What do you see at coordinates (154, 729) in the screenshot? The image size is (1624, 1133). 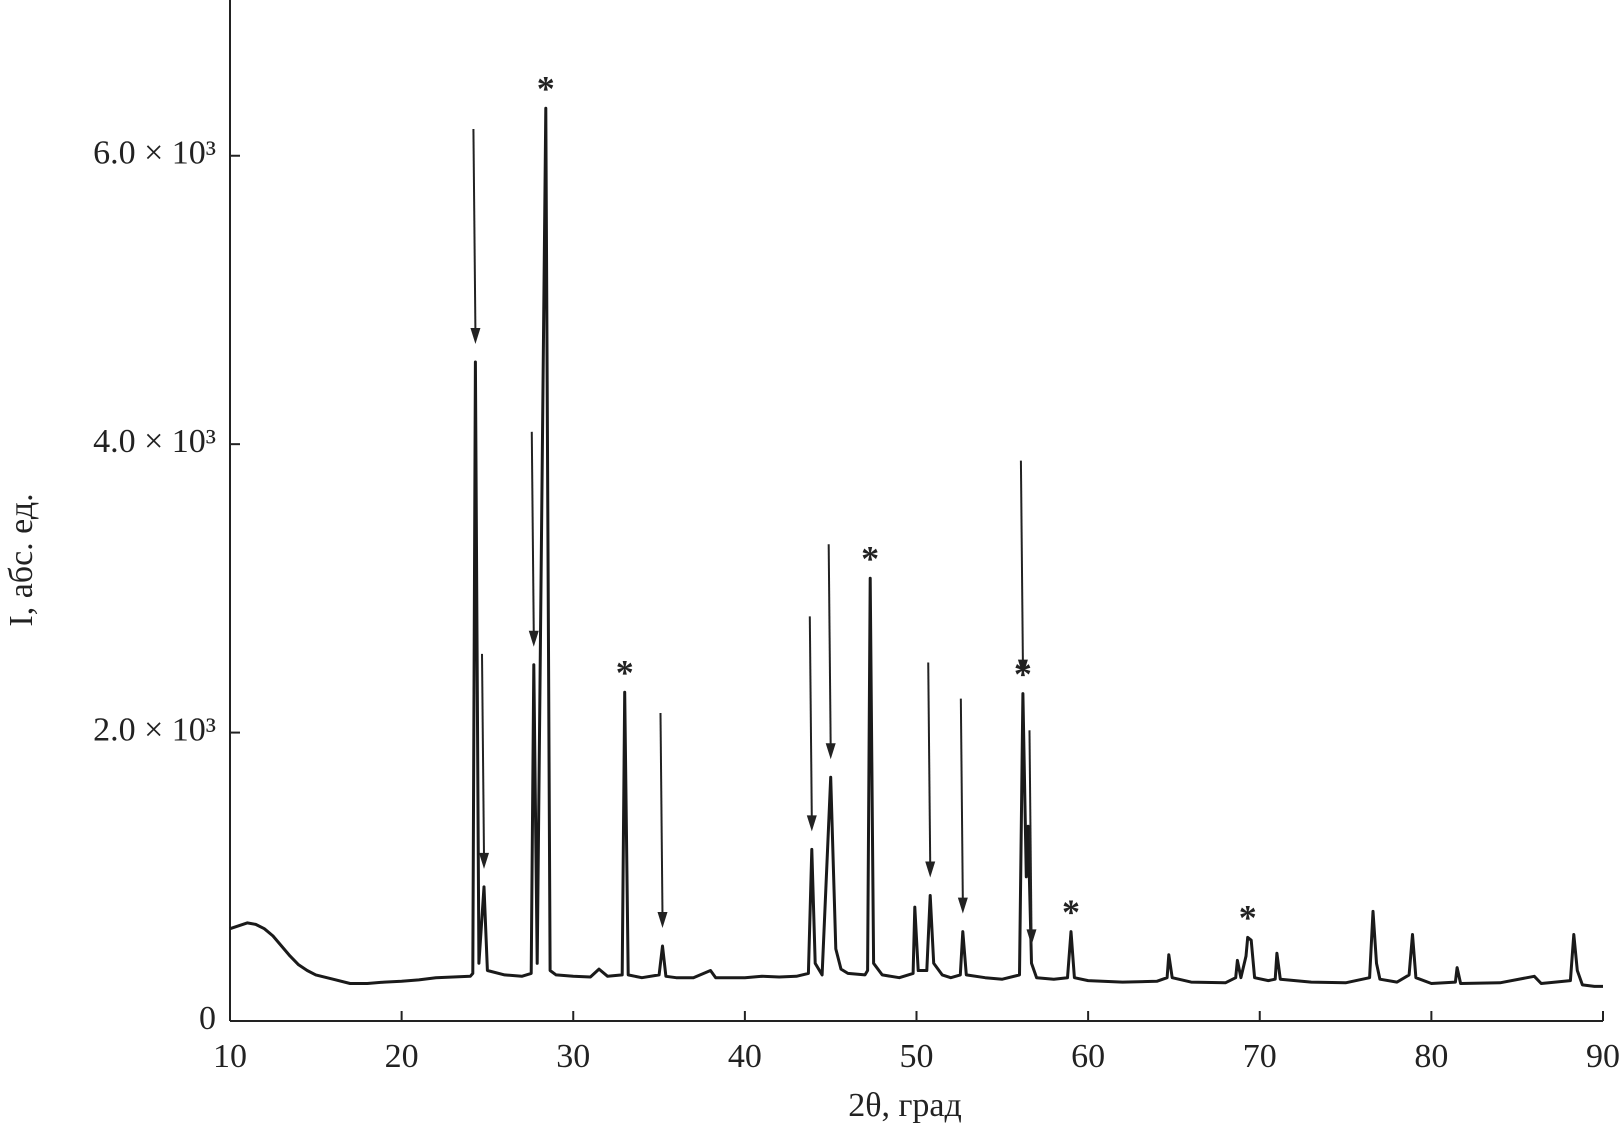 I see `y-tick-label: 2.0 × 10³` at bounding box center [154, 729].